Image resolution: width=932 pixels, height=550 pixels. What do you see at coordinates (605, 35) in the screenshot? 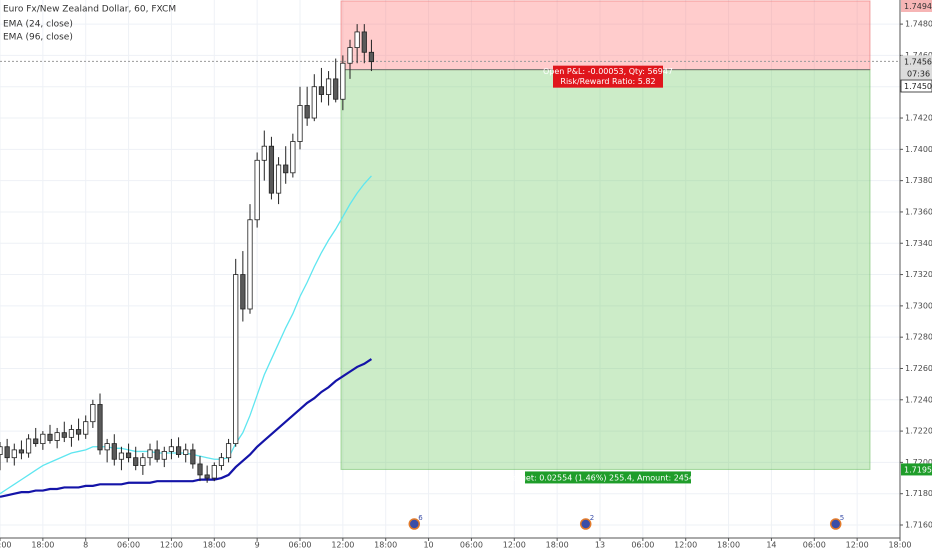
I see `stop-zone` at bounding box center [605, 35].